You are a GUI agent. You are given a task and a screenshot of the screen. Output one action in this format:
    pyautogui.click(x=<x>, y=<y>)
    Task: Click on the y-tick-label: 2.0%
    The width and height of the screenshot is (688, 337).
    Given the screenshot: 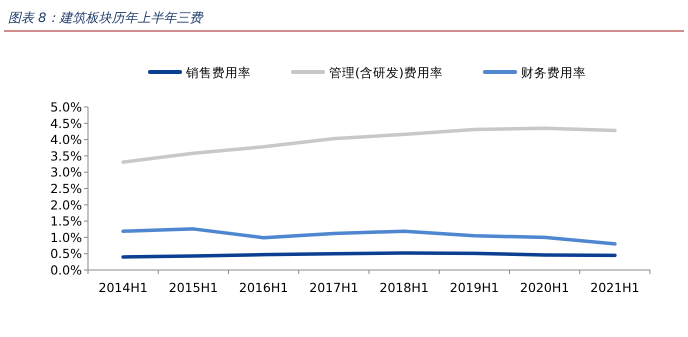 What is the action you would take?
    pyautogui.click(x=66, y=204)
    